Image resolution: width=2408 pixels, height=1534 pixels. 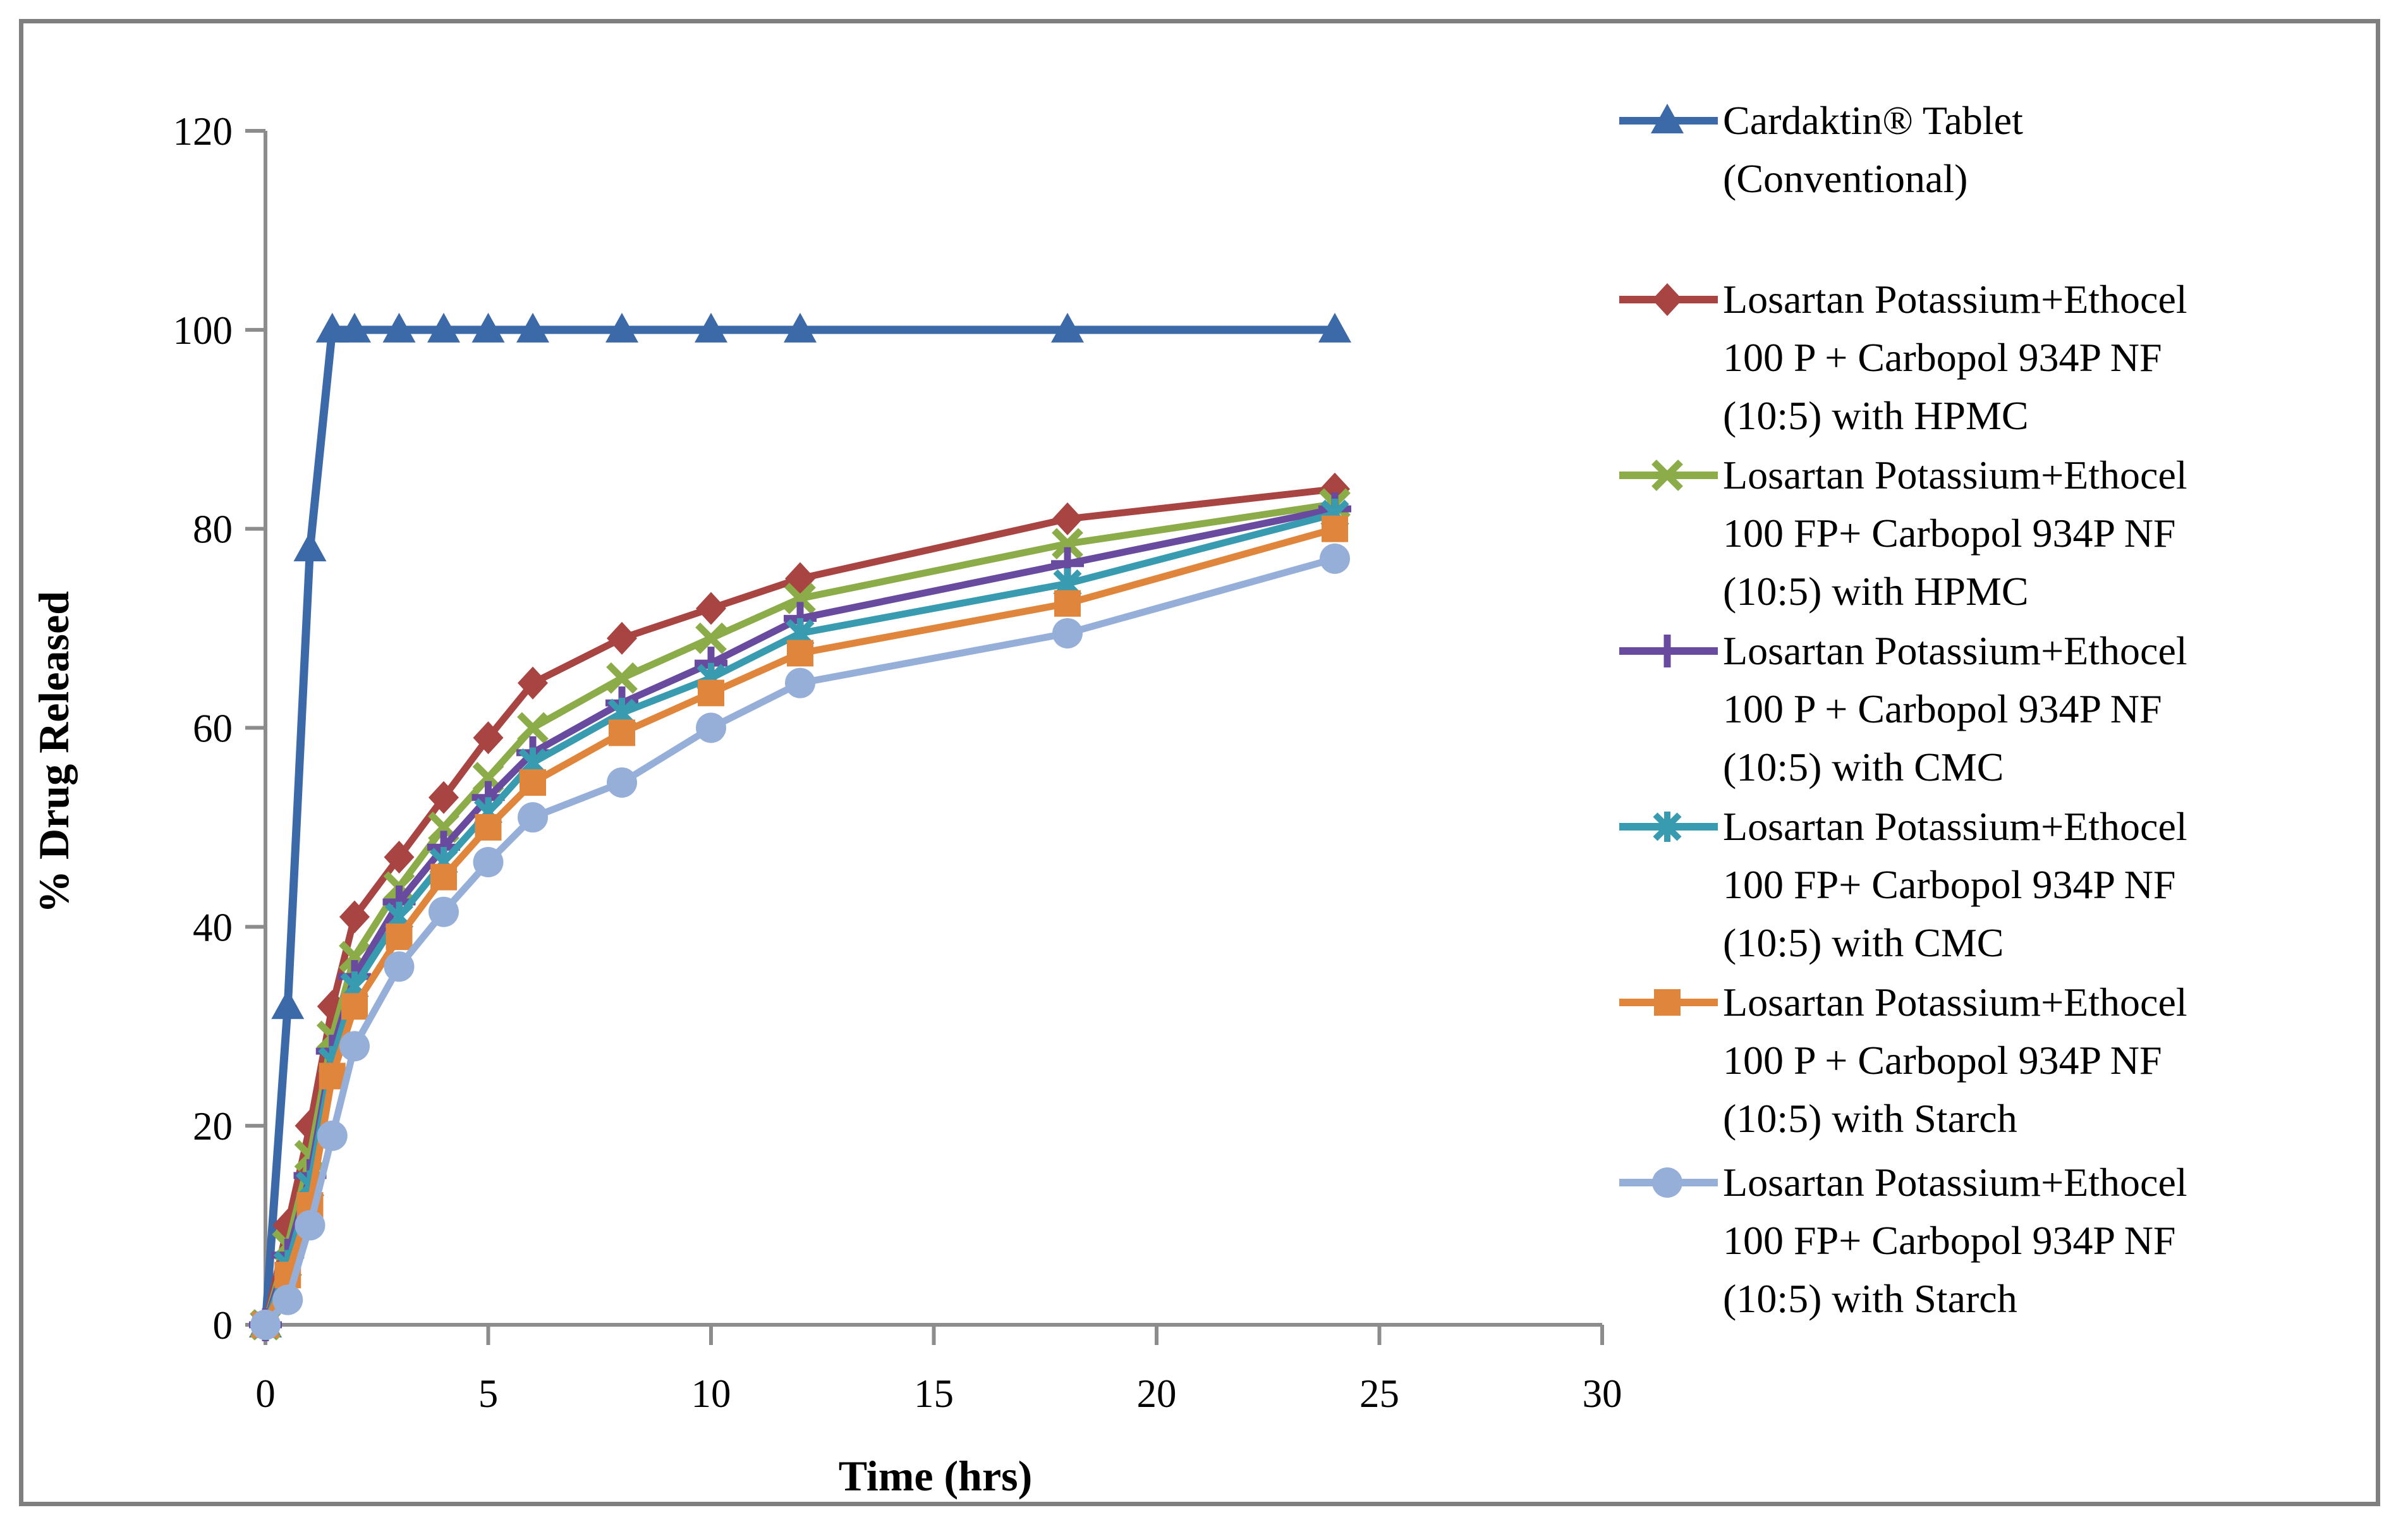 What do you see at coordinates (54, 752) in the screenshot?
I see `y-axis-title: % Drug Released` at bounding box center [54, 752].